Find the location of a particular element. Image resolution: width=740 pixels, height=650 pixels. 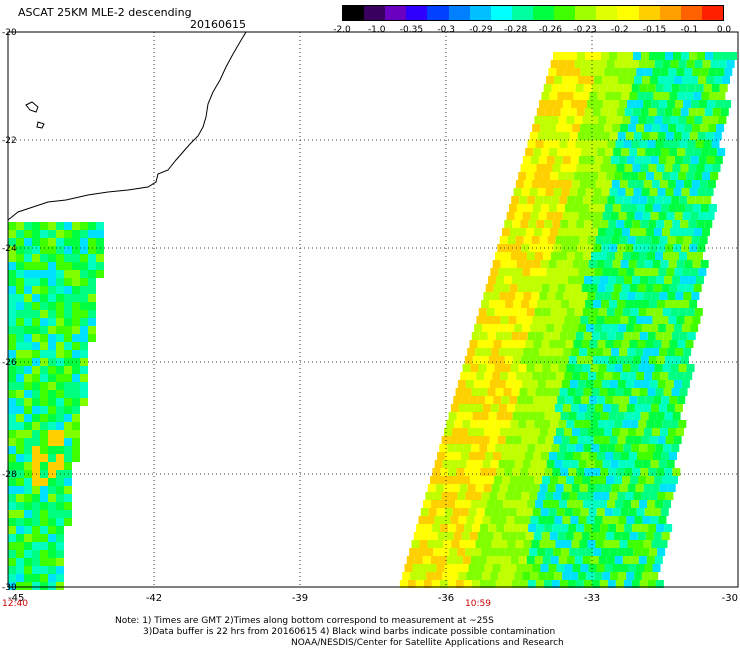

coastline is located at coordinates (127, 126).